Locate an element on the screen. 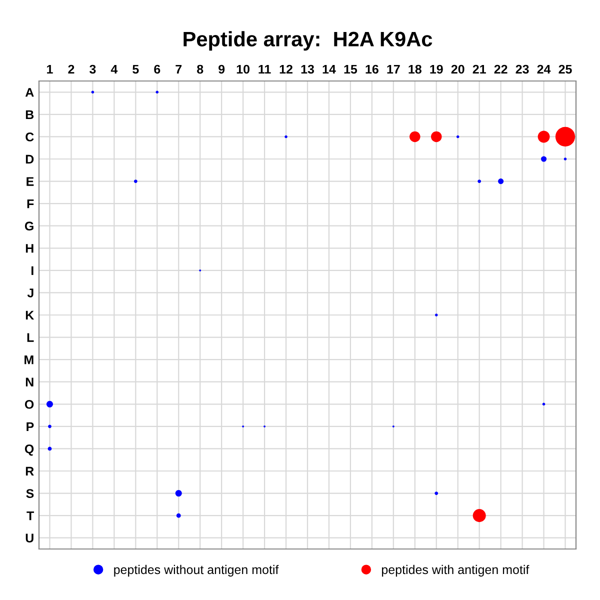  y-tick-label: H is located at coordinates (30, 248).